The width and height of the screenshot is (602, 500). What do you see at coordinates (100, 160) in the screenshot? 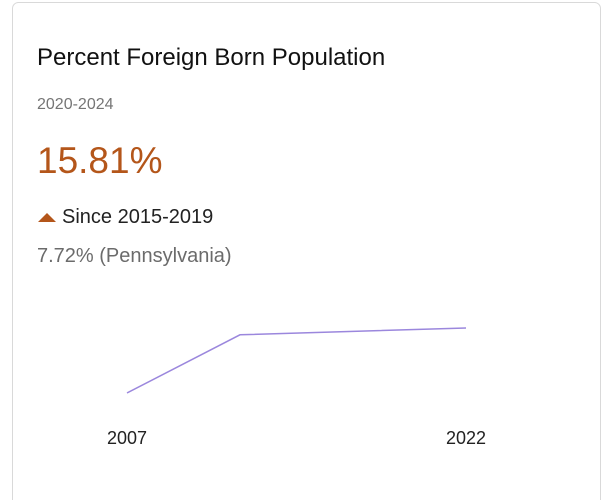
I see `headline-value: 15.81%` at bounding box center [100, 160].